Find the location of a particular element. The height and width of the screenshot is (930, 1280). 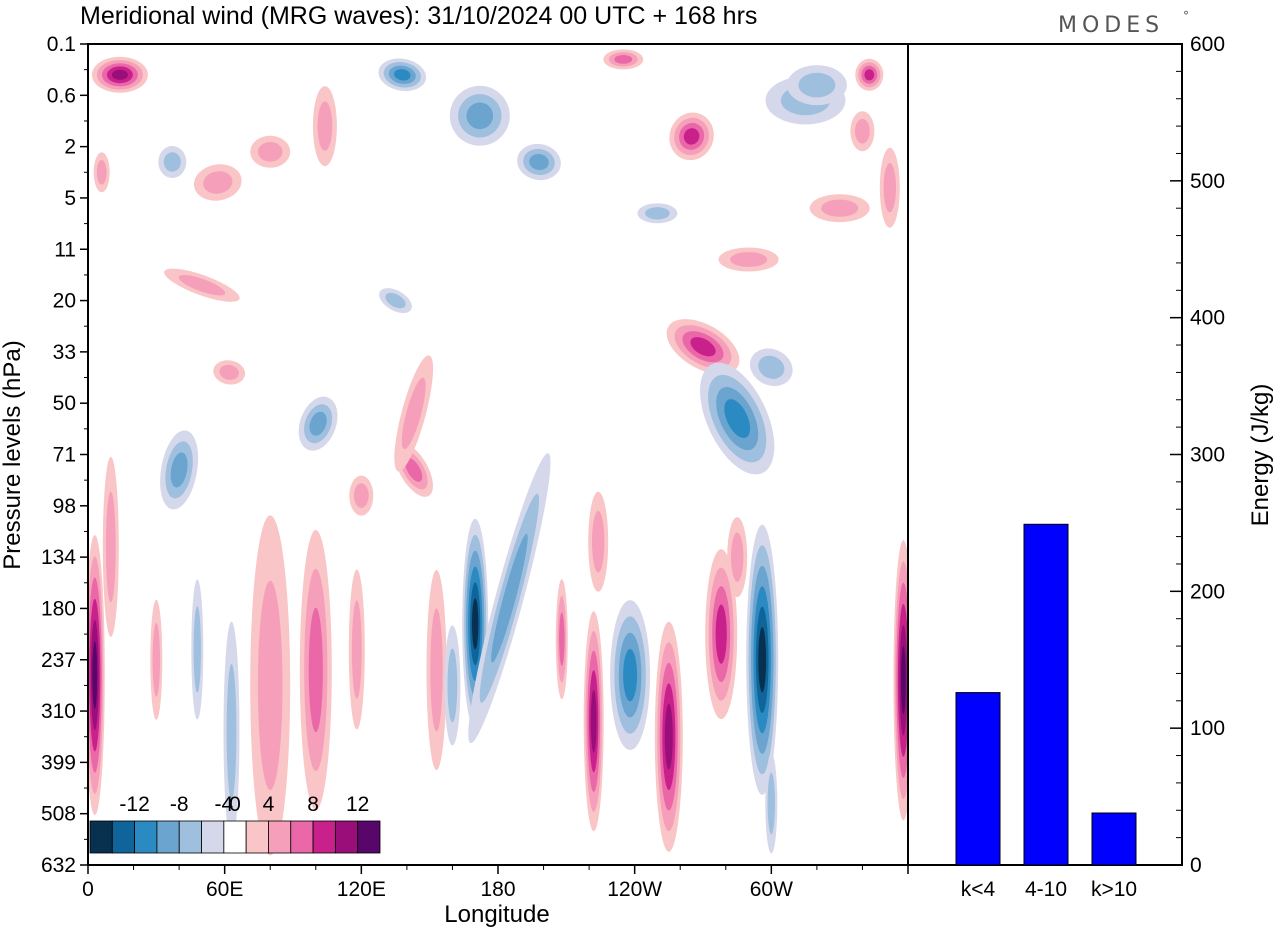

colorbar-label: -12 is located at coordinates (134, 804).